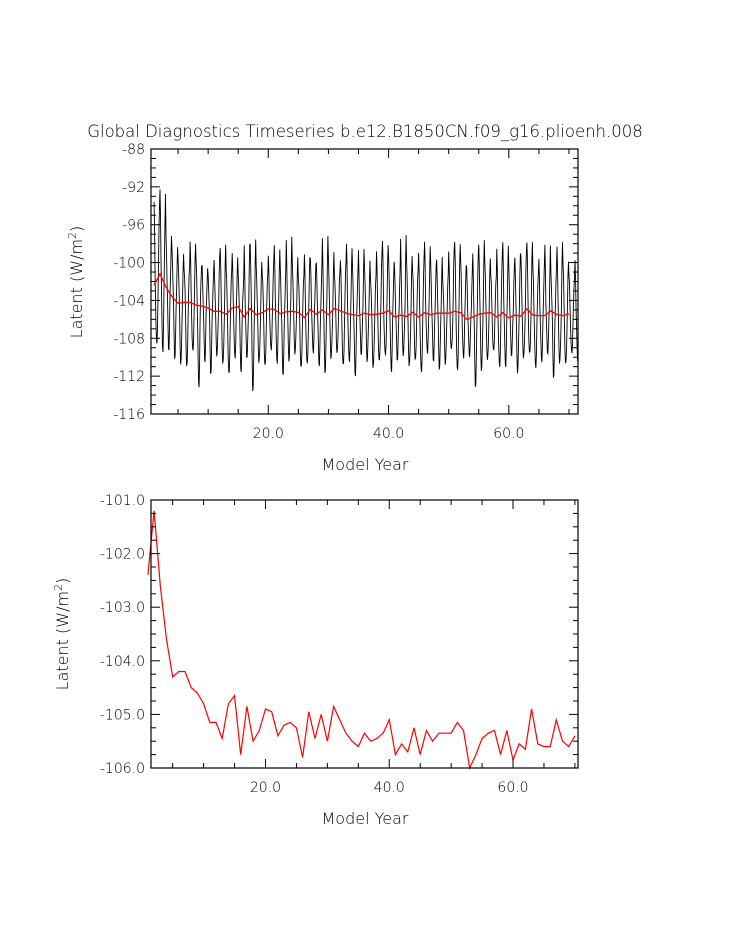  What do you see at coordinates (361, 296) in the screenshot?
I see `upper-annual-series-line` at bounding box center [361, 296].